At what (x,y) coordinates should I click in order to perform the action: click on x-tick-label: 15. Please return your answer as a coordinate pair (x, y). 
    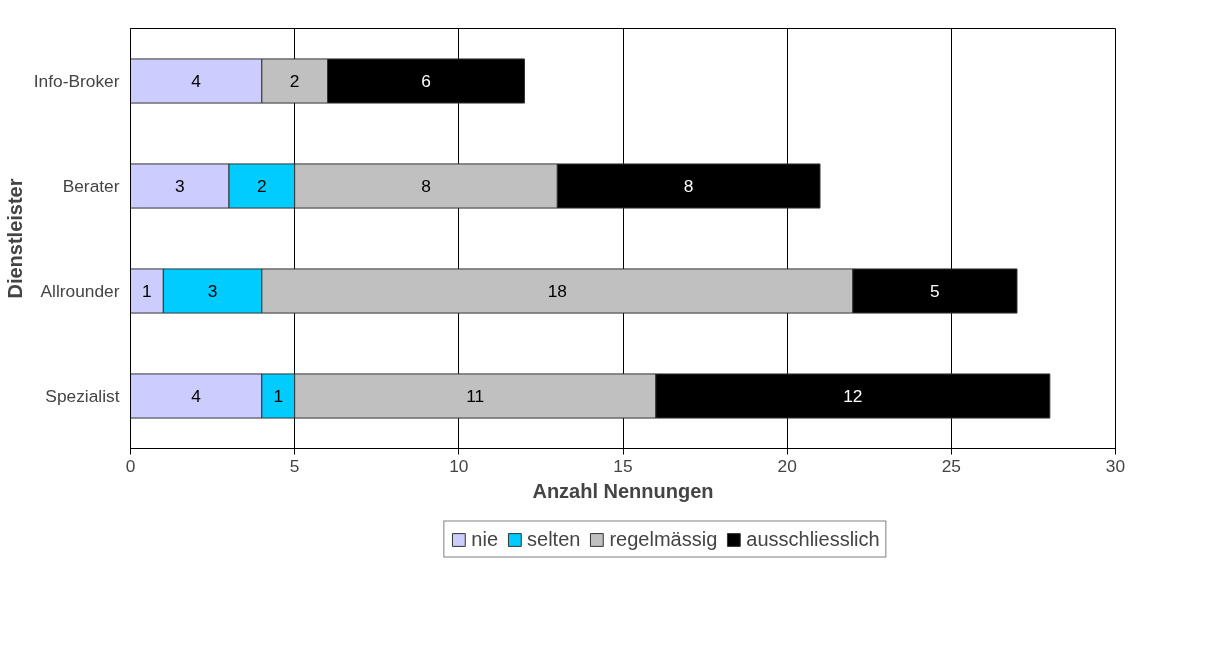
    Looking at the image, I should click on (623, 465).